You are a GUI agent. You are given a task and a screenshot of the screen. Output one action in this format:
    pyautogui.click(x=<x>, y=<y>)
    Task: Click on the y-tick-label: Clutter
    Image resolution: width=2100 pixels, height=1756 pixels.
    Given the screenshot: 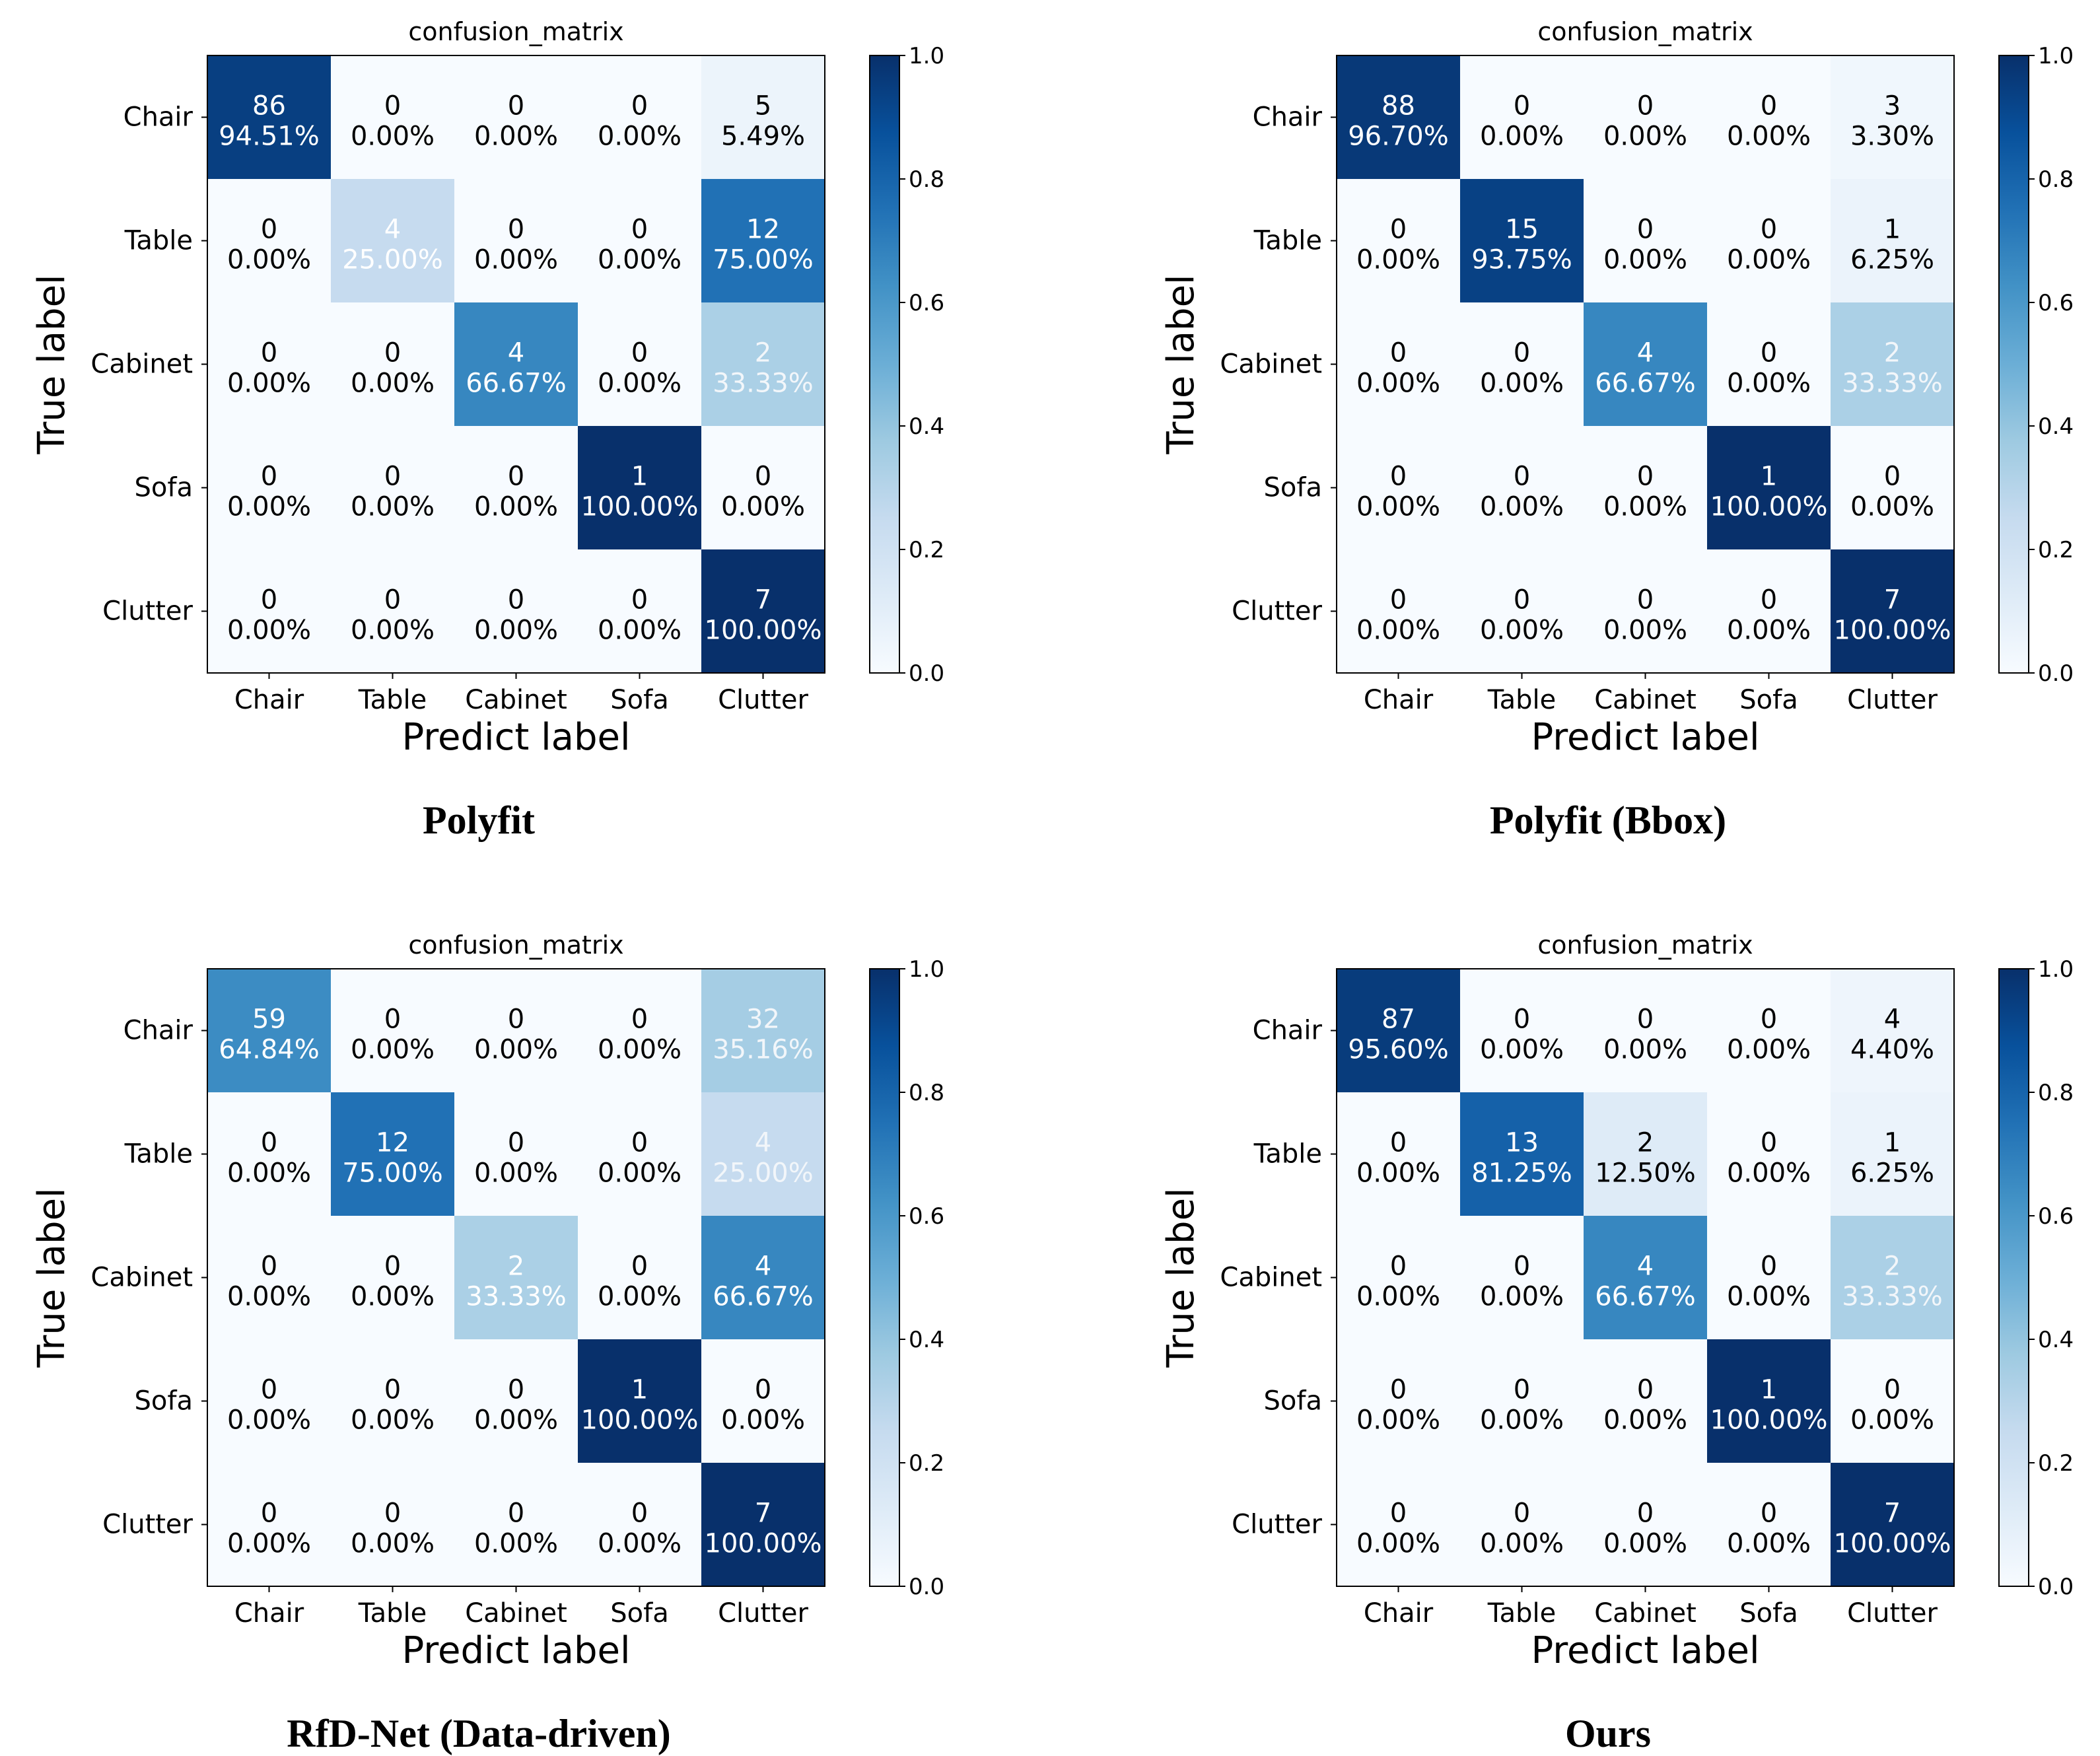 What is the action you would take?
    pyautogui.click(x=1277, y=611)
    